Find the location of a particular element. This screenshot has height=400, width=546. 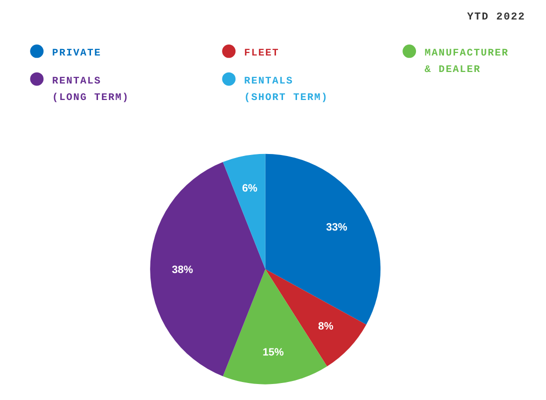

legend-label: PRIVATE is located at coordinates (77, 54).